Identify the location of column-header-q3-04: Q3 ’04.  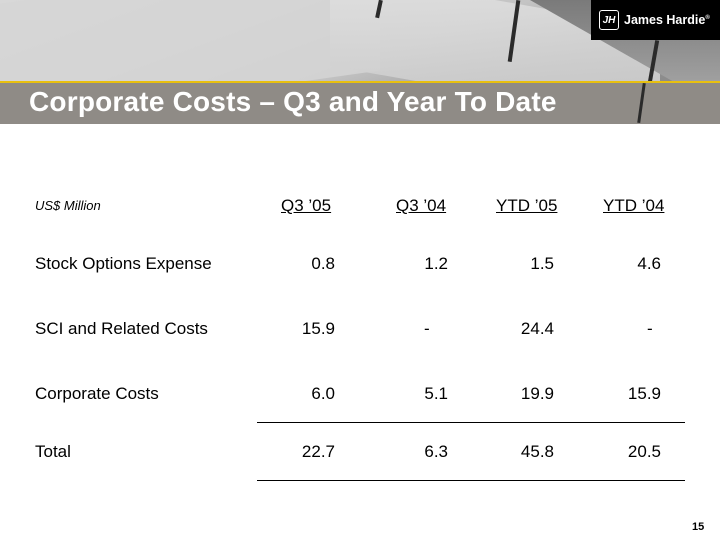
(421, 205).